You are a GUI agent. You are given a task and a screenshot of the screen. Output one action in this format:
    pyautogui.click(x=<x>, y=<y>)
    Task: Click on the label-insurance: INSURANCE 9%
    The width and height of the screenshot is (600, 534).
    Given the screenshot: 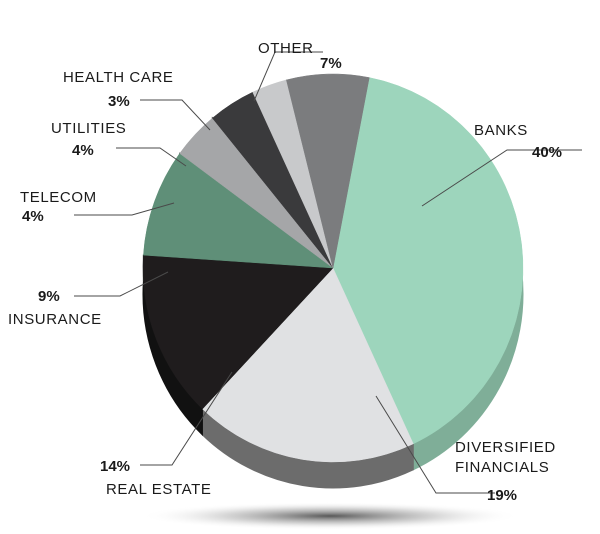 What is the action you would take?
    pyautogui.click(x=88, y=299)
    